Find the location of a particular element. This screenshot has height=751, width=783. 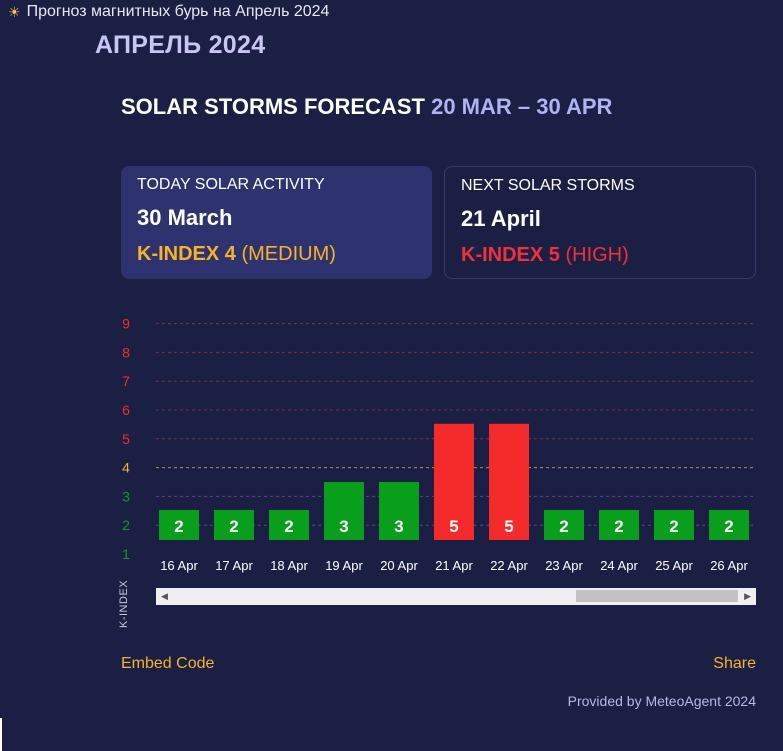

y-tick-label: 2 is located at coordinates (126, 525).